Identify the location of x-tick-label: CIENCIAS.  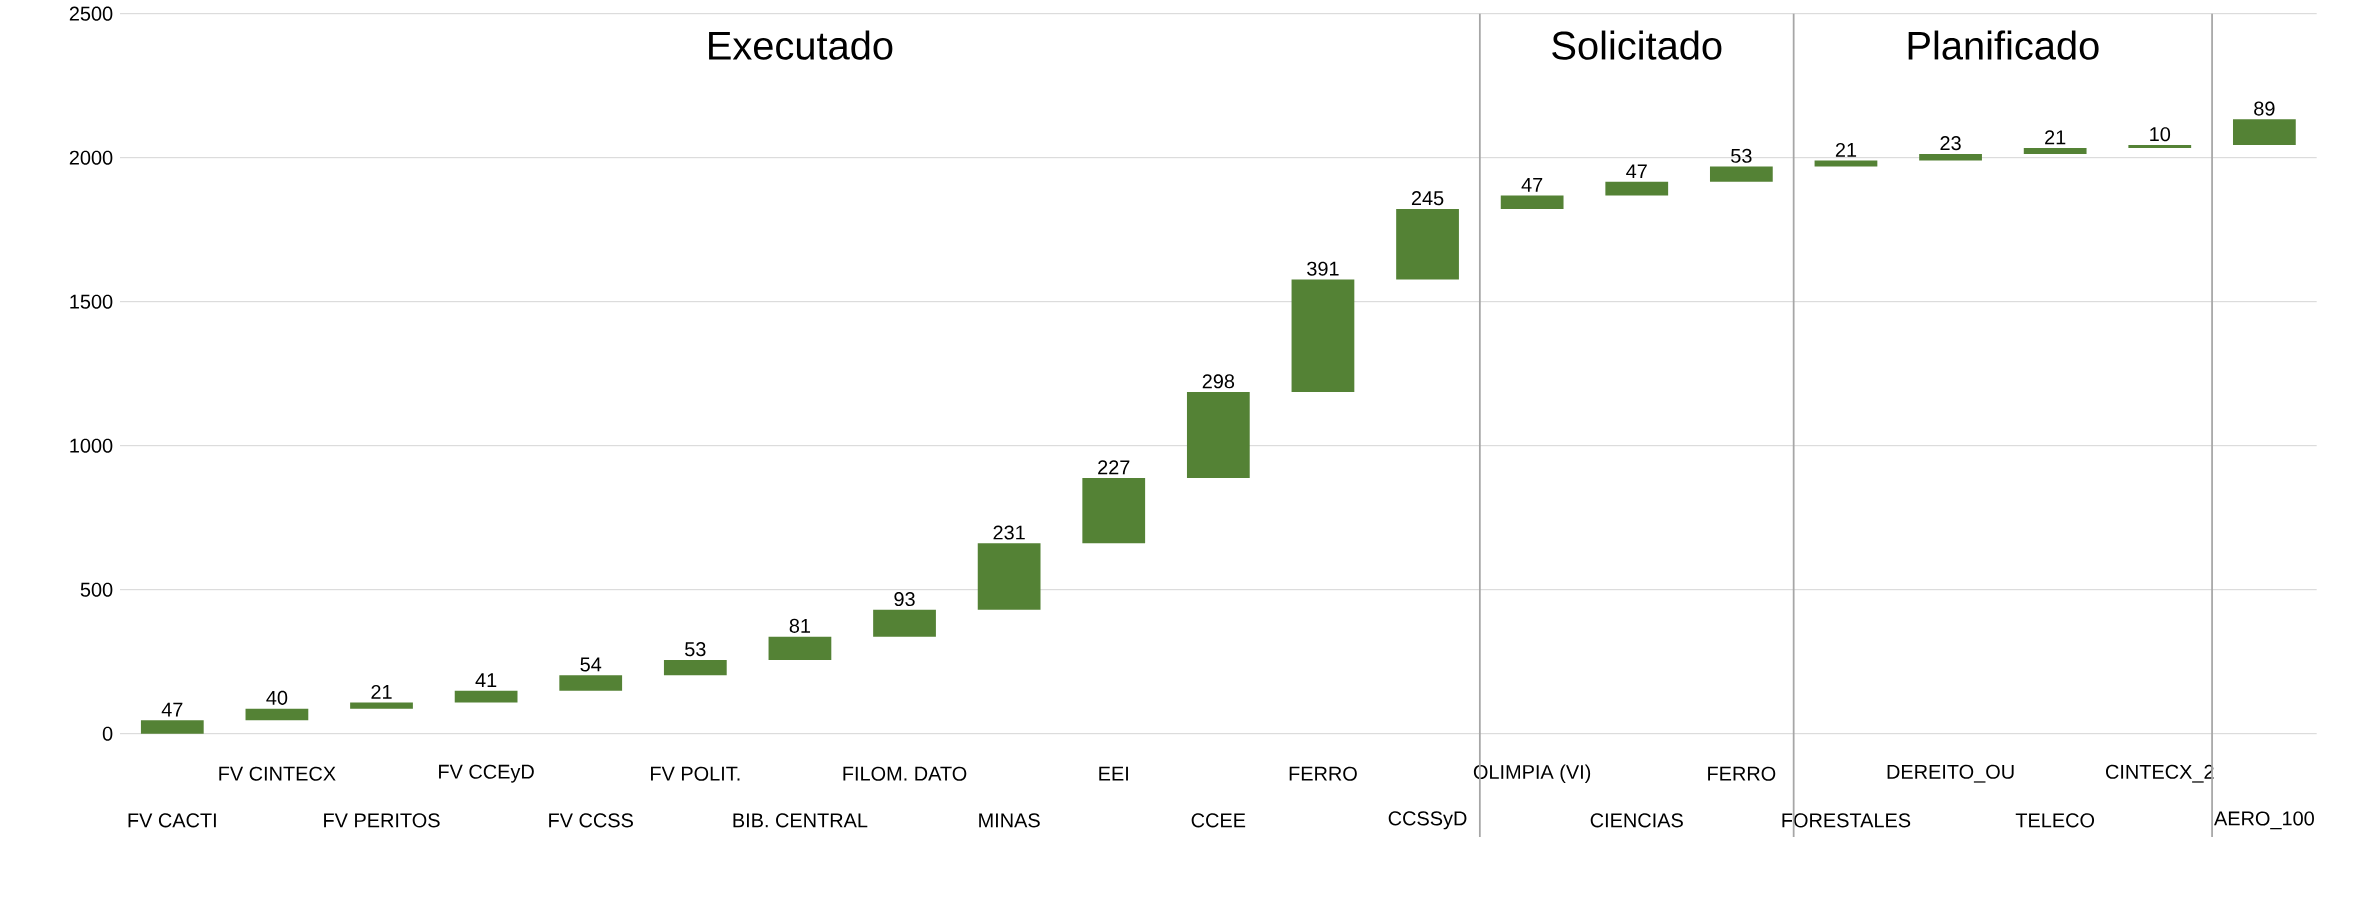
(1636, 820).